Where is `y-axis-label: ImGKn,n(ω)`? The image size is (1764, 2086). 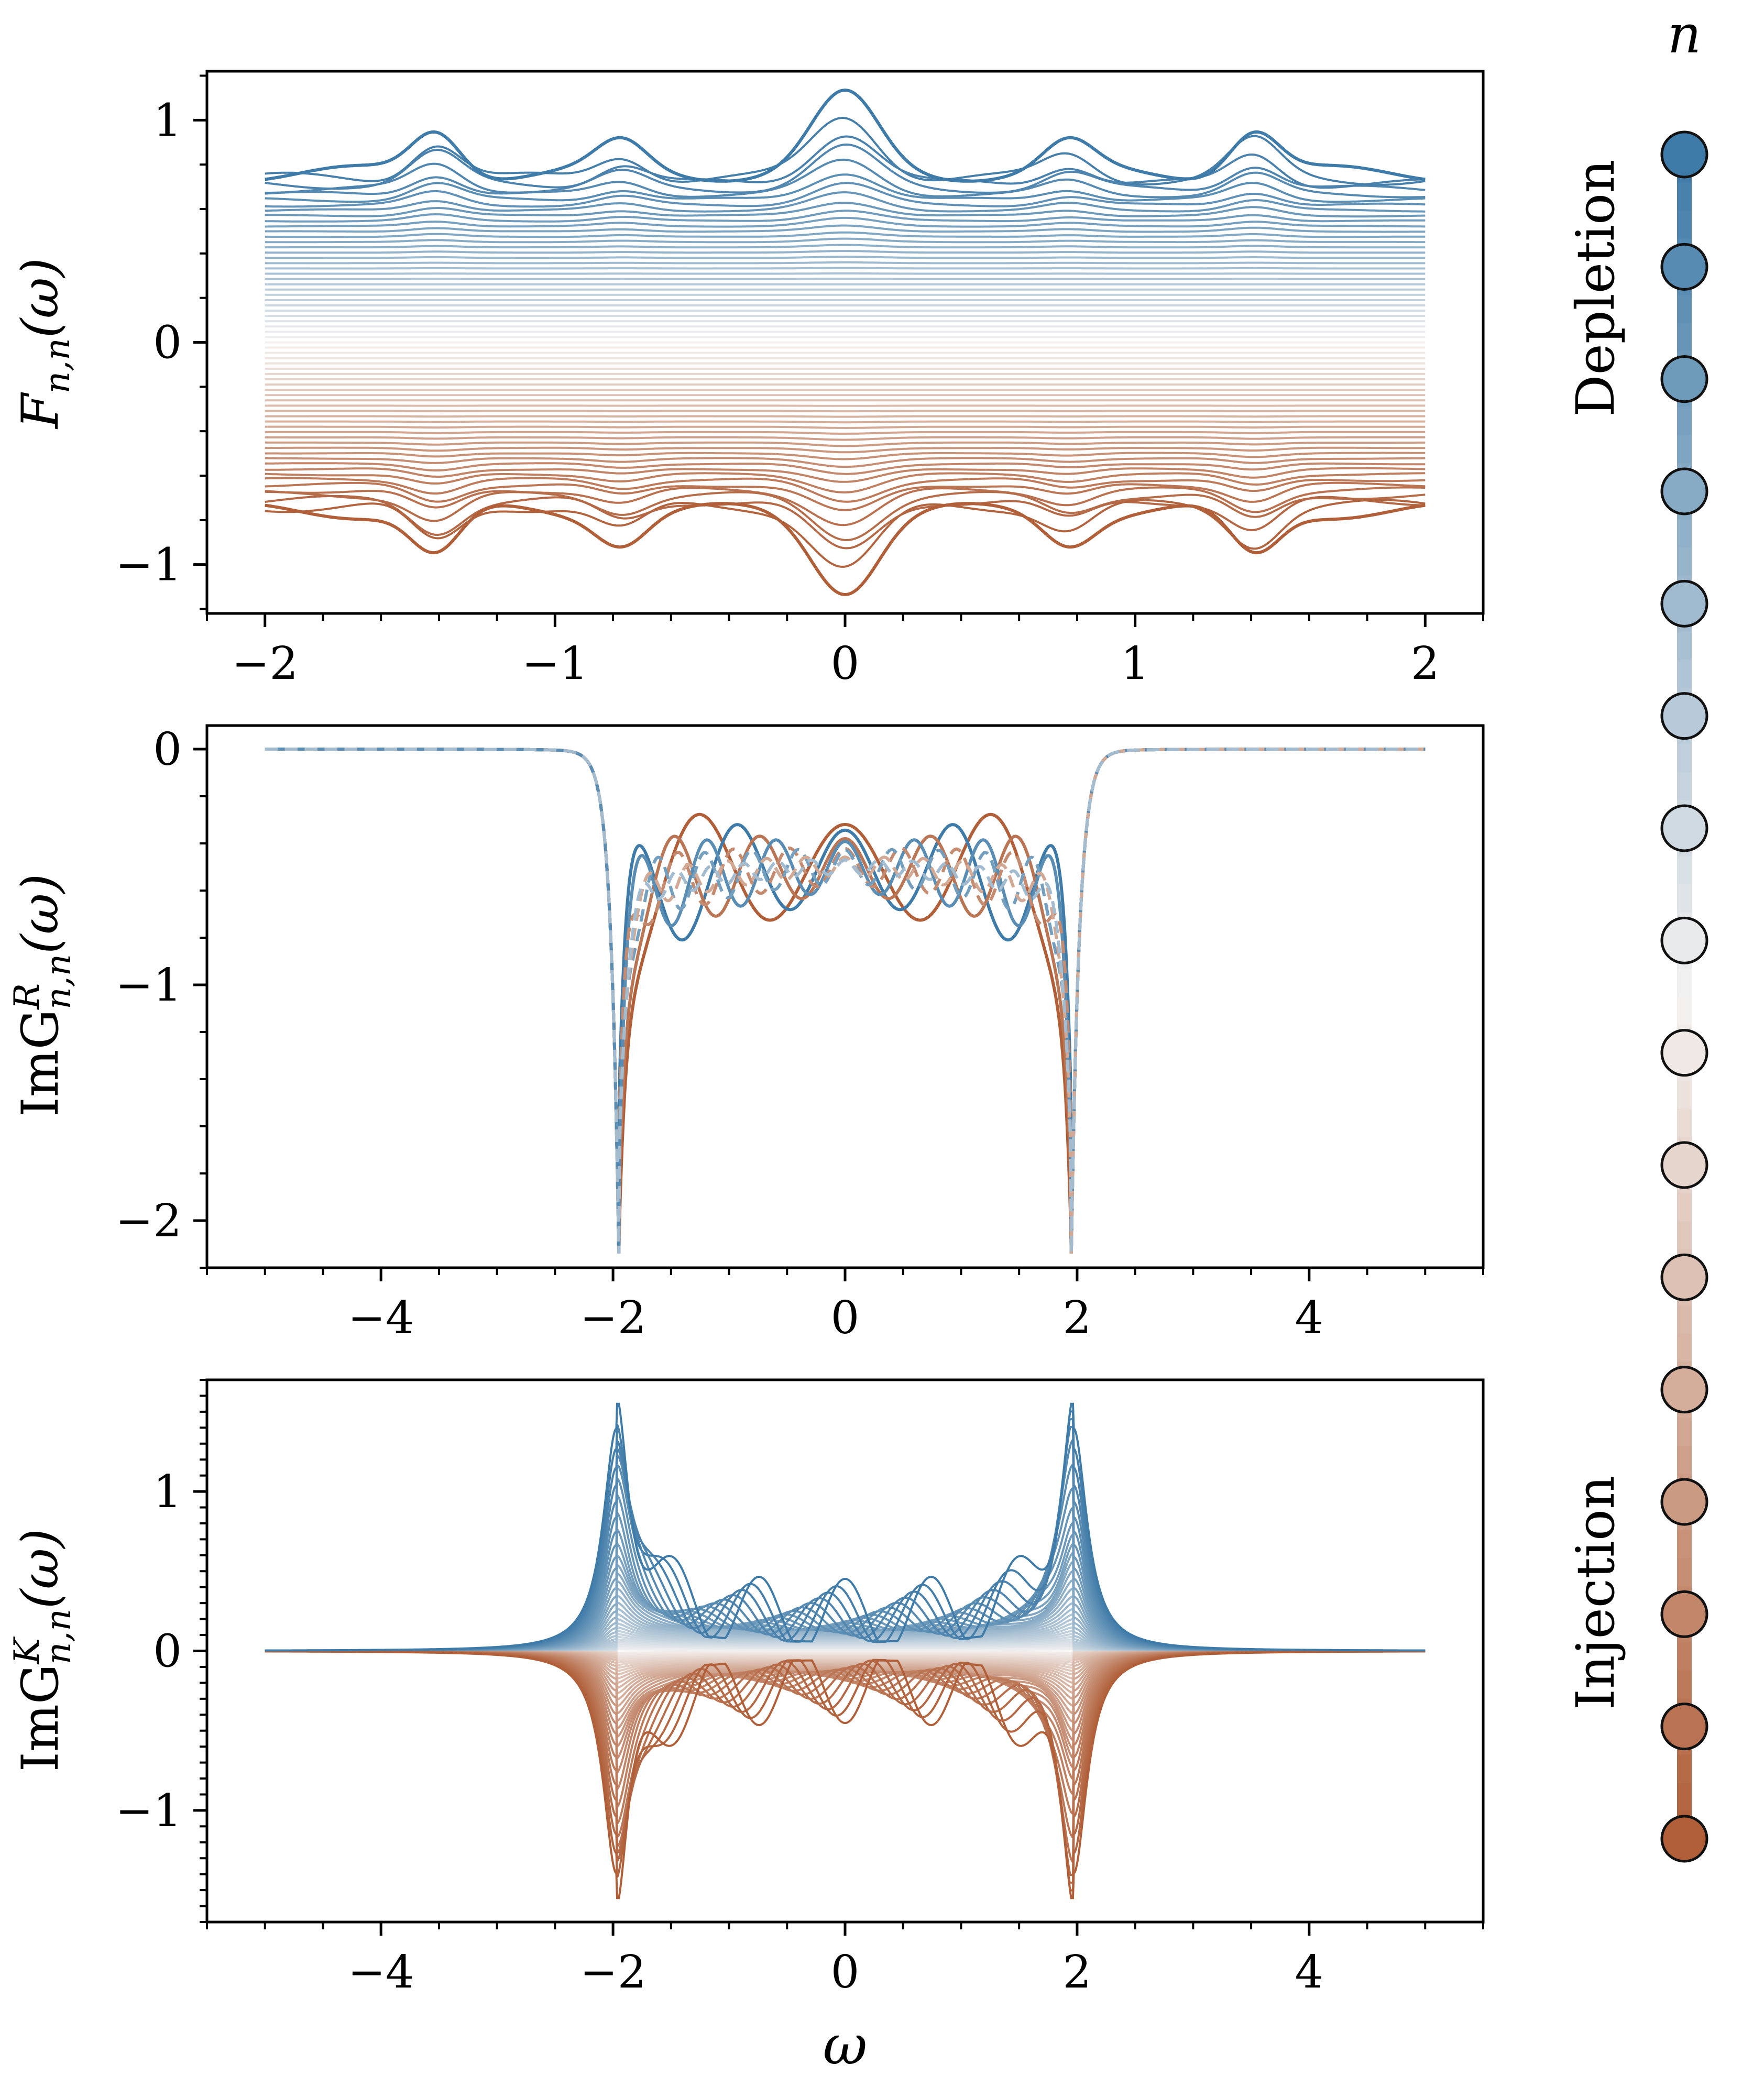 y-axis-label: ImGKn,n(ω) is located at coordinates (43, 1651).